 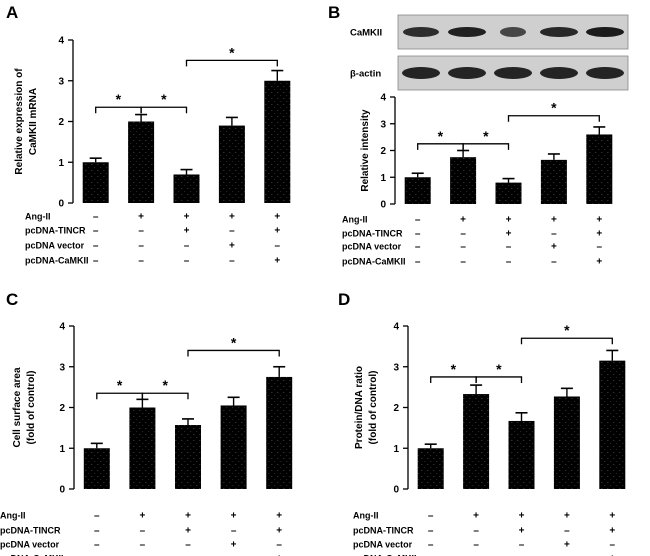 I want to click on y-tick-label: 1, so click(x=62, y=449).